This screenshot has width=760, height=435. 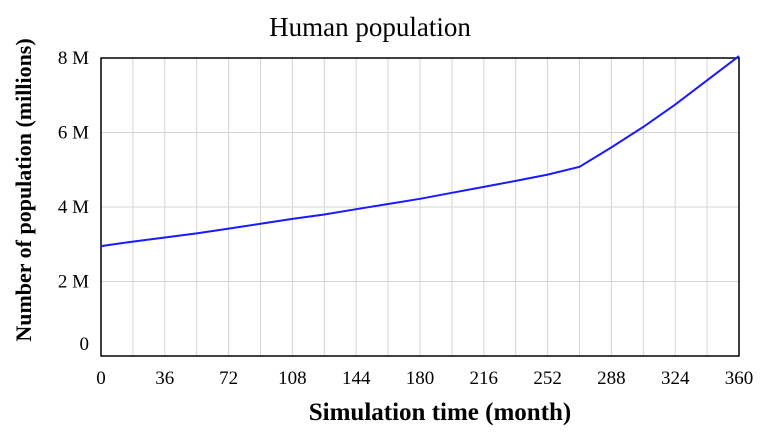 What do you see at coordinates (73, 58) in the screenshot?
I see `y-tick-label: 8 M` at bounding box center [73, 58].